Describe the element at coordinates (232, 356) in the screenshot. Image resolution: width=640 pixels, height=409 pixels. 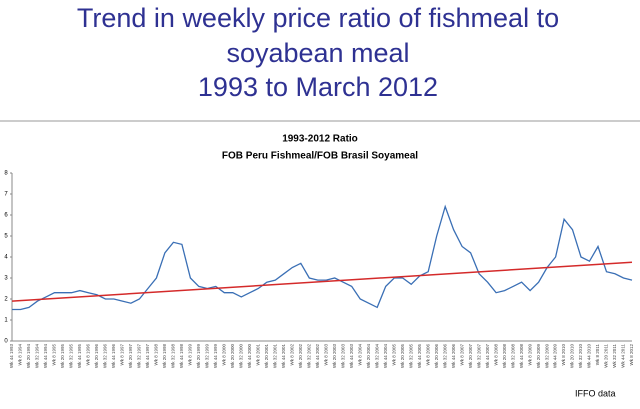
I see `x-tick-label: Wk 20 2000` at that location.